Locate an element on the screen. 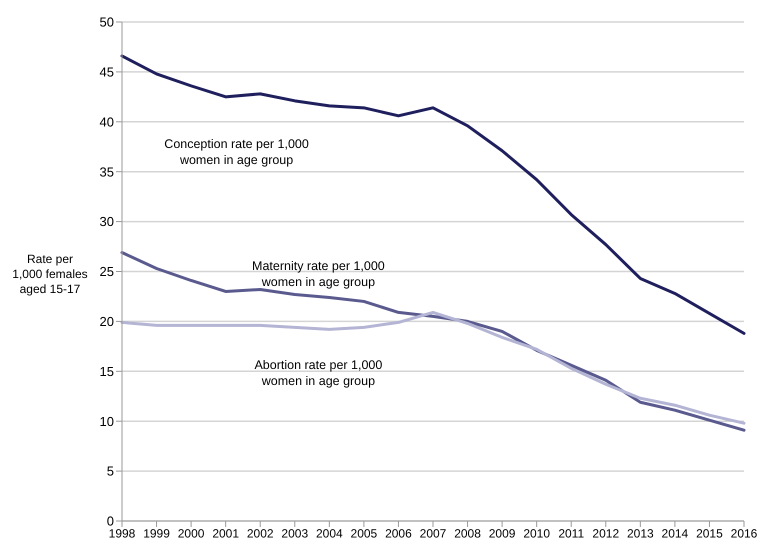 The image size is (758, 559). y-tick-label: 45 is located at coordinates (107, 72).